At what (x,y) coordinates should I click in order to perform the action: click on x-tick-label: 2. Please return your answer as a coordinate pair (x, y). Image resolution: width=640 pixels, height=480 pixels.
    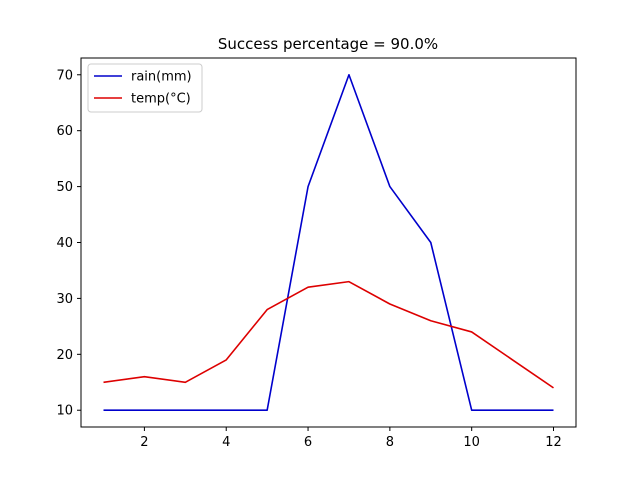
    Looking at the image, I should click on (144, 442).